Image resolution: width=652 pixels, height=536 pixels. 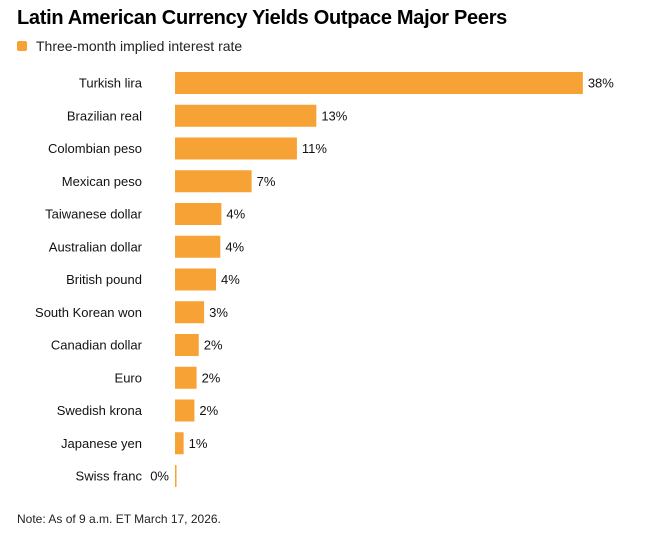 What do you see at coordinates (139, 46) in the screenshot?
I see `legend-label: Three-month implied interest rate` at bounding box center [139, 46].